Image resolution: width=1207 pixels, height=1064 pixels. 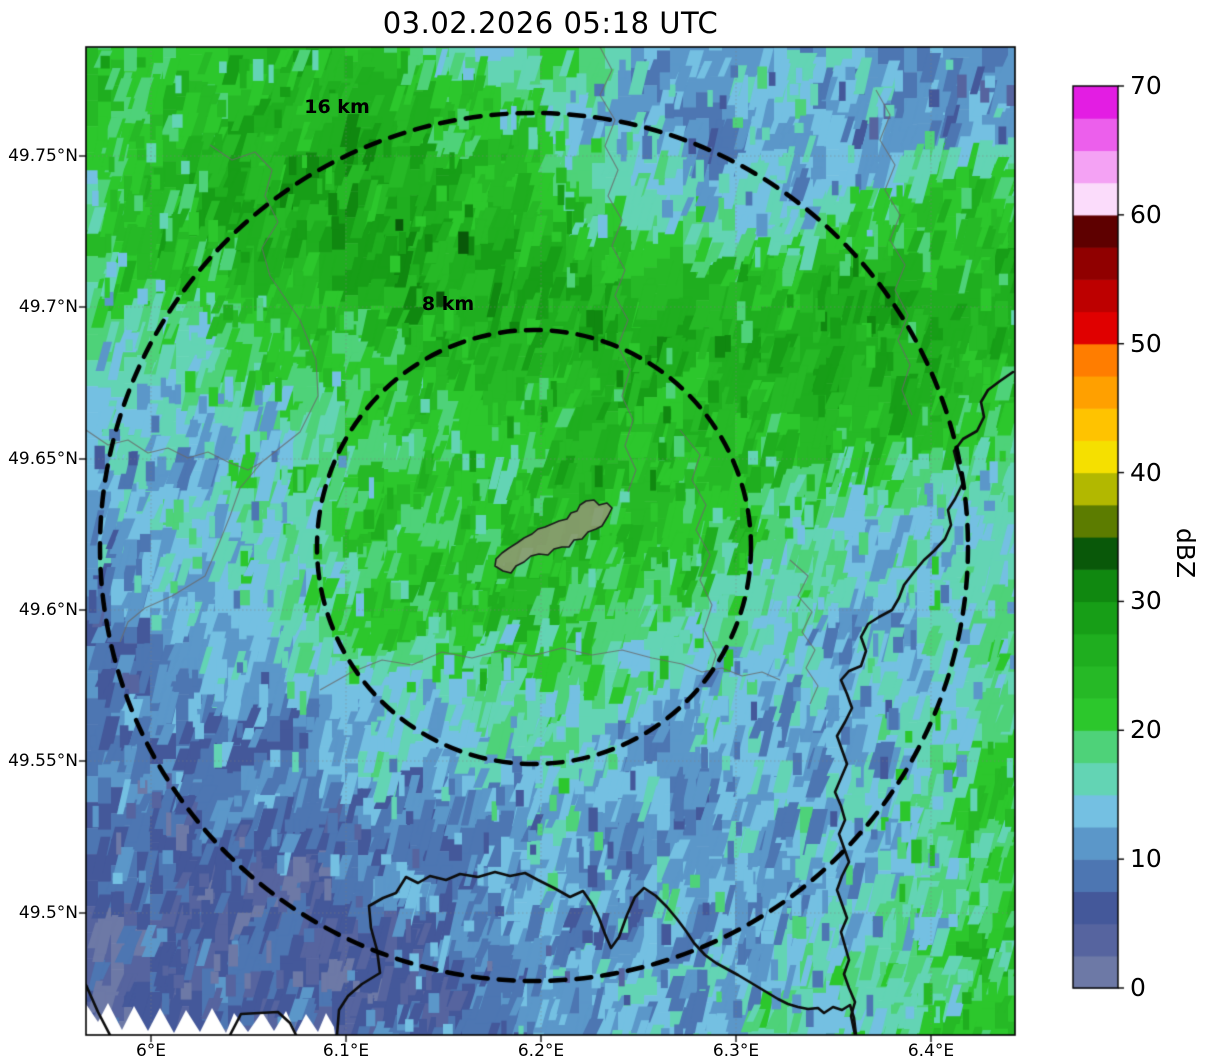 I want to click on y-tick-label: 49.75°N, so click(x=43, y=156).